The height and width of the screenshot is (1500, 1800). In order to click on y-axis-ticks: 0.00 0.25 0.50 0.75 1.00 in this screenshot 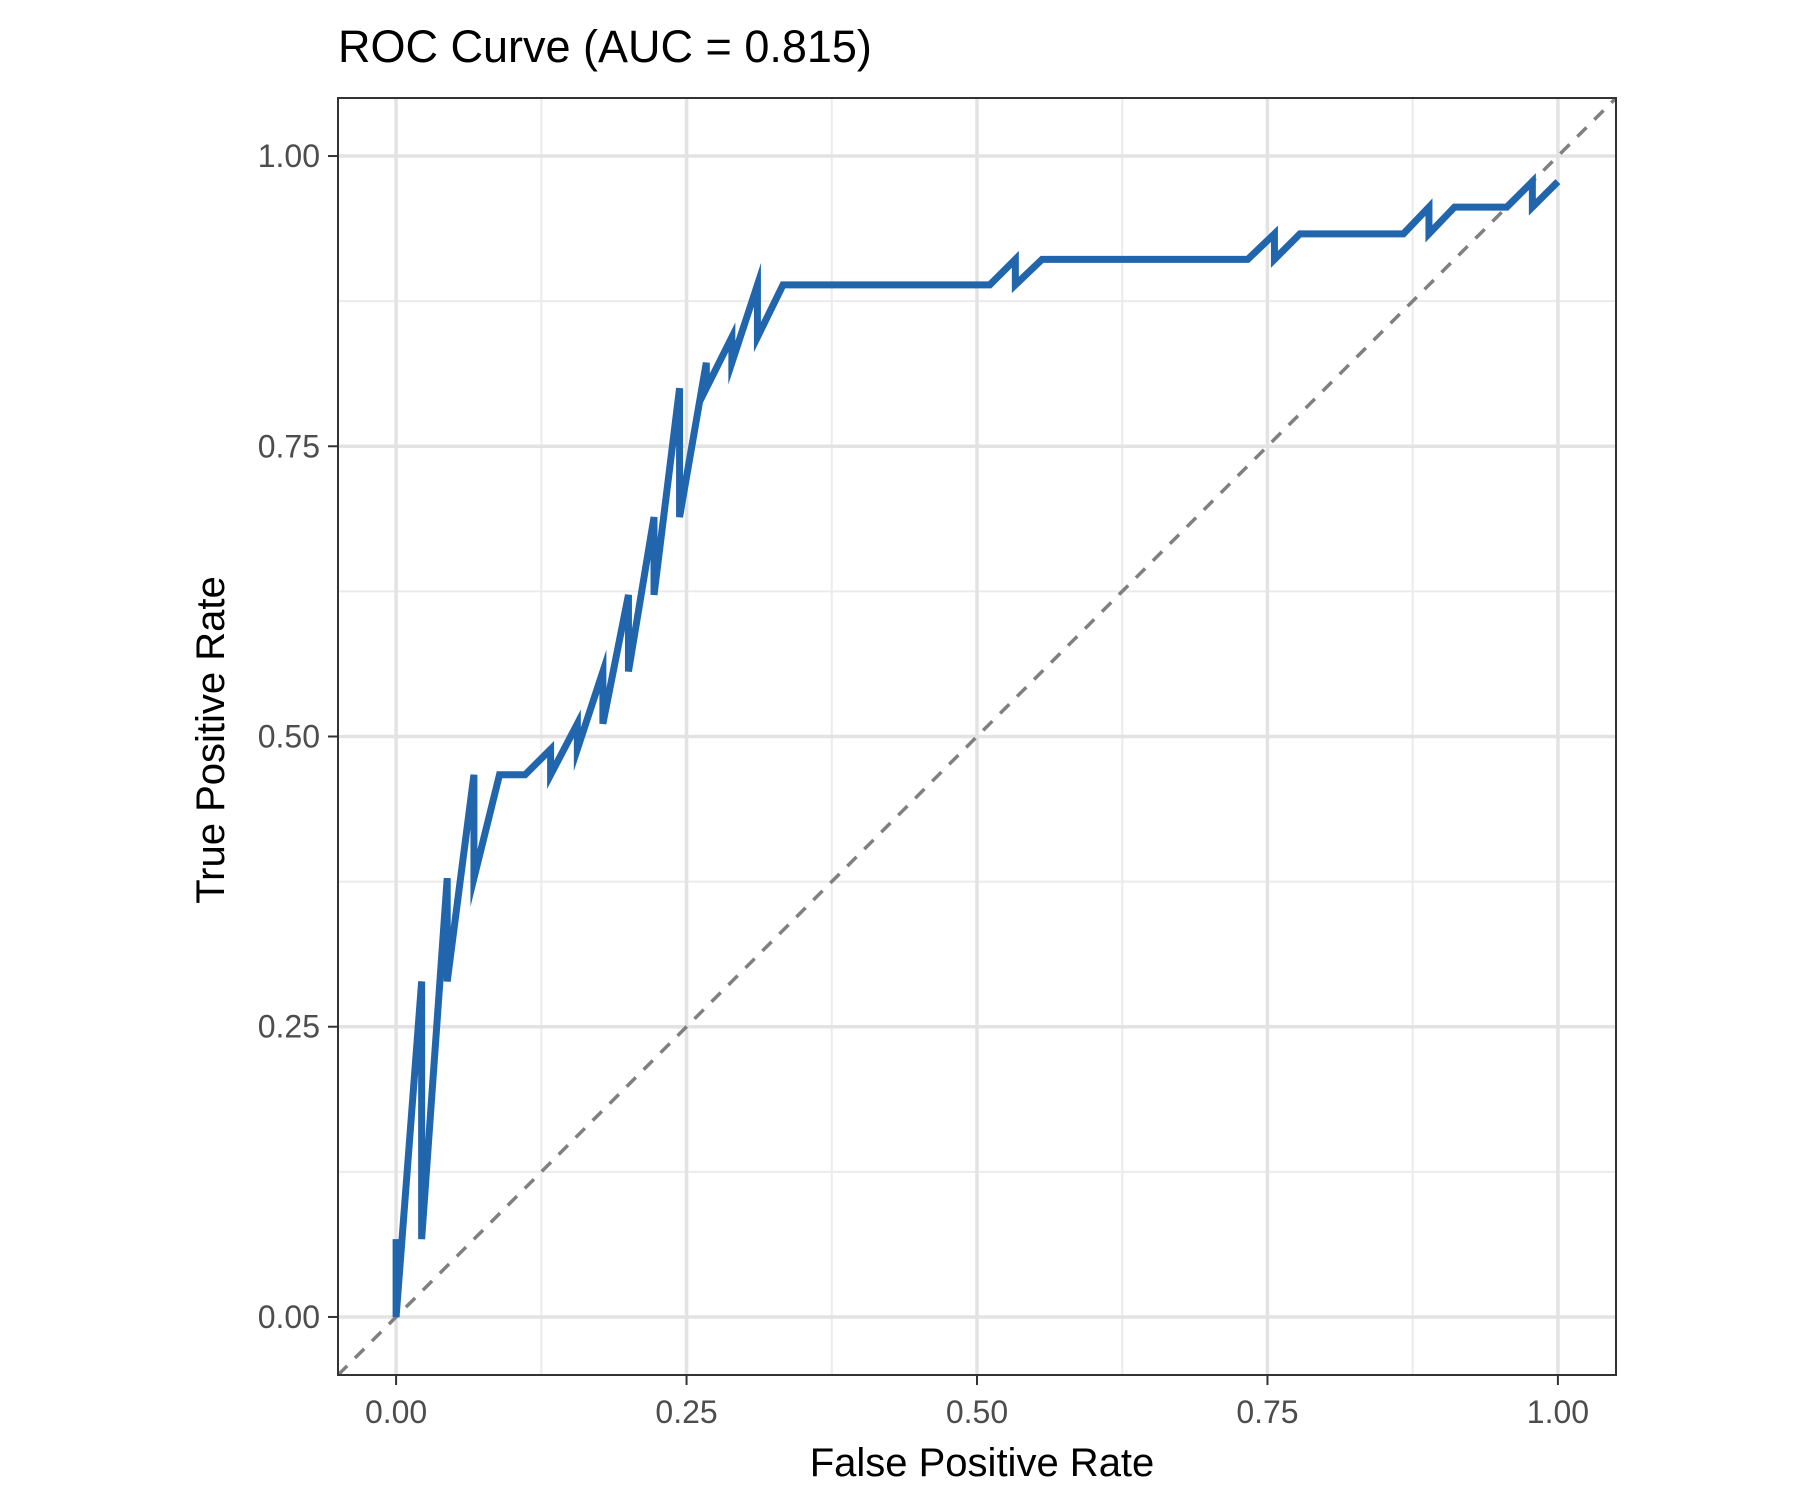, I will do `click(298, 736)`.